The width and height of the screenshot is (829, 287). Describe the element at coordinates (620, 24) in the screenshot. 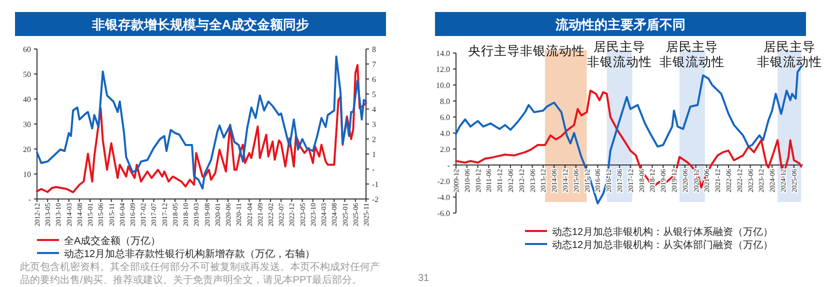

I see `chart-title: 流动性的主要矛盾不同` at that location.